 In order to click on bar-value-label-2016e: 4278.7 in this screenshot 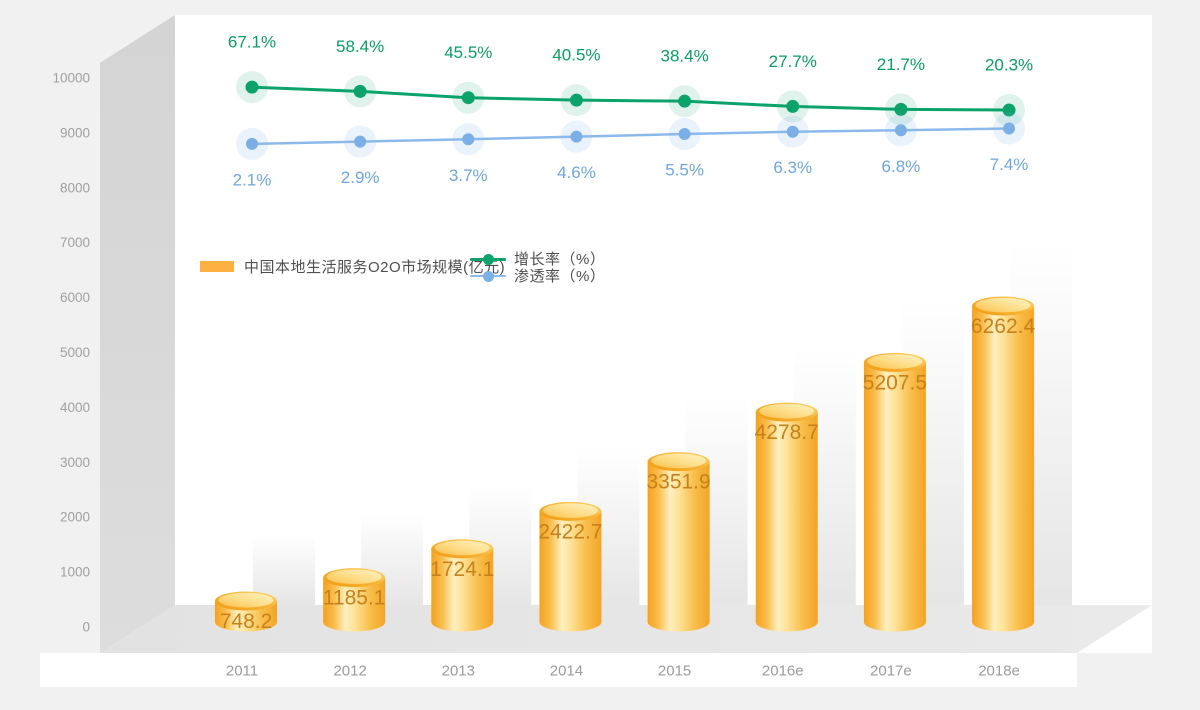, I will do `click(787, 432)`.